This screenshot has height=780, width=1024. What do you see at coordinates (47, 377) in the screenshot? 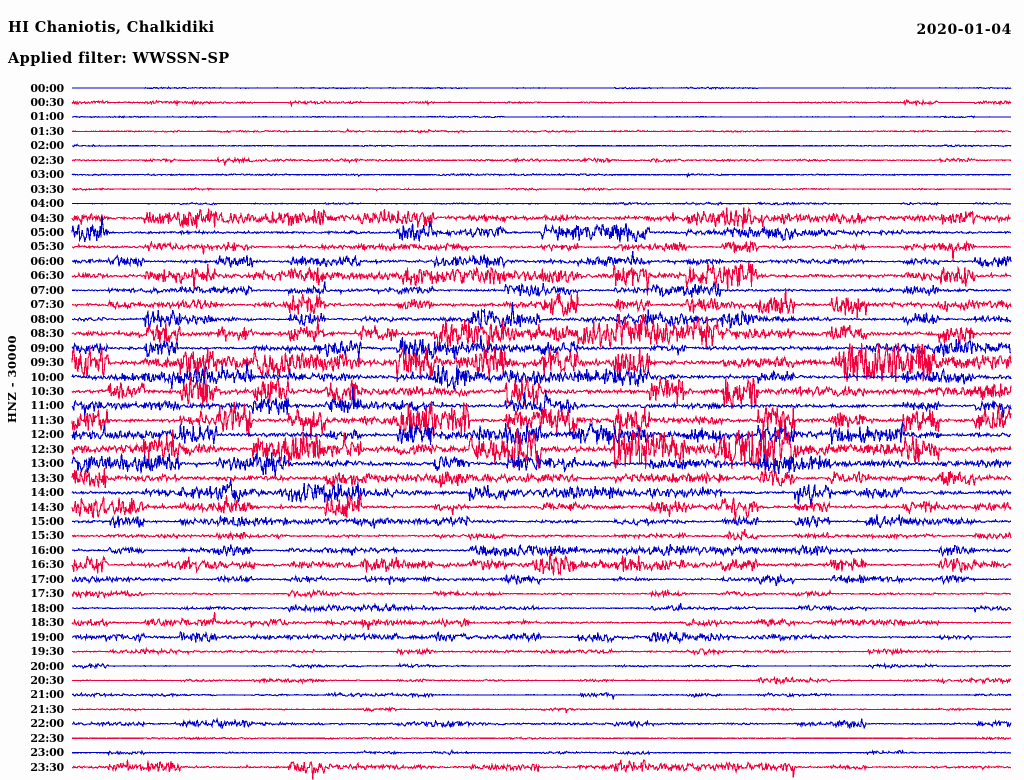
I see `time-label: 10:00` at bounding box center [47, 377].